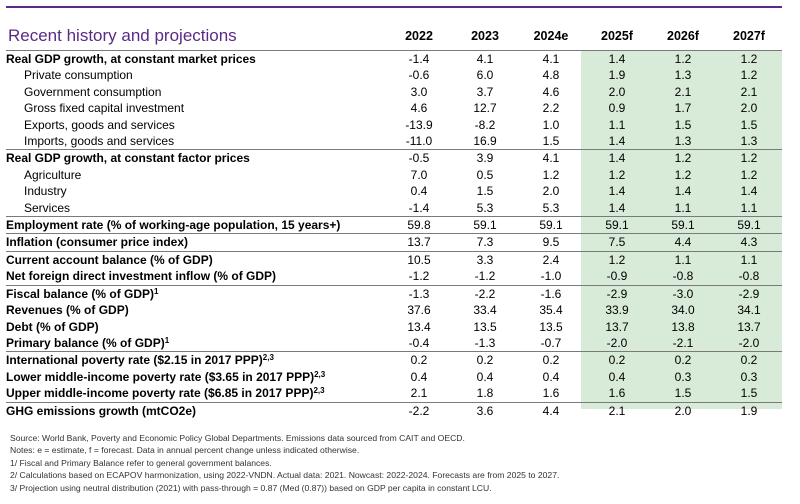  Describe the element at coordinates (419, 141) in the screenshot. I see `value-cell: -11.0` at that location.